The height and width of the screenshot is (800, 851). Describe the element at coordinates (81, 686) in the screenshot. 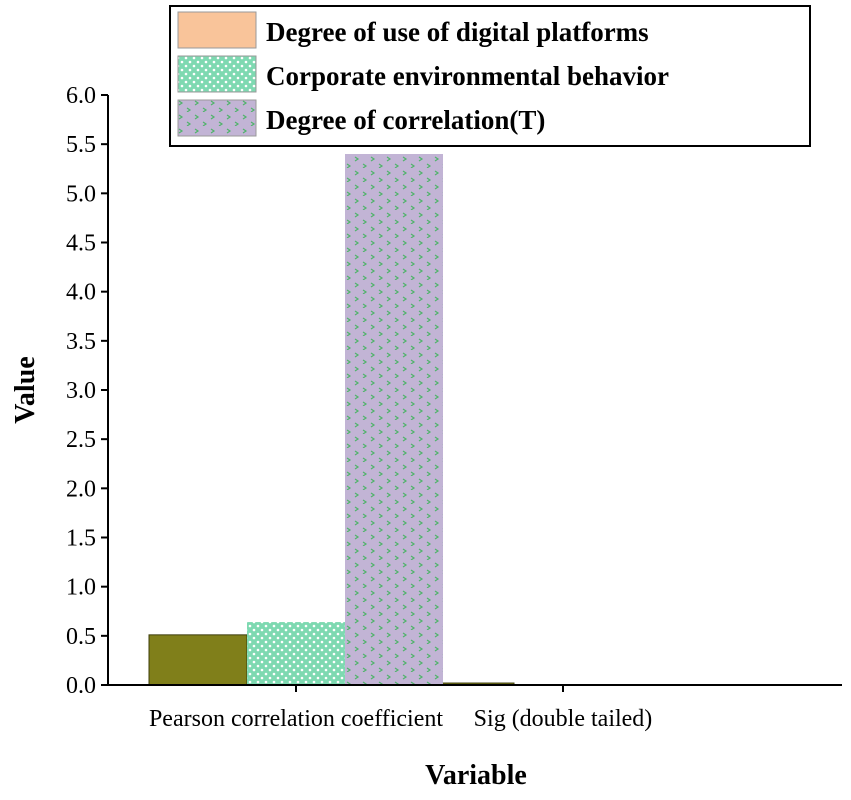

I see `y-tick-label: 0.0` at that location.